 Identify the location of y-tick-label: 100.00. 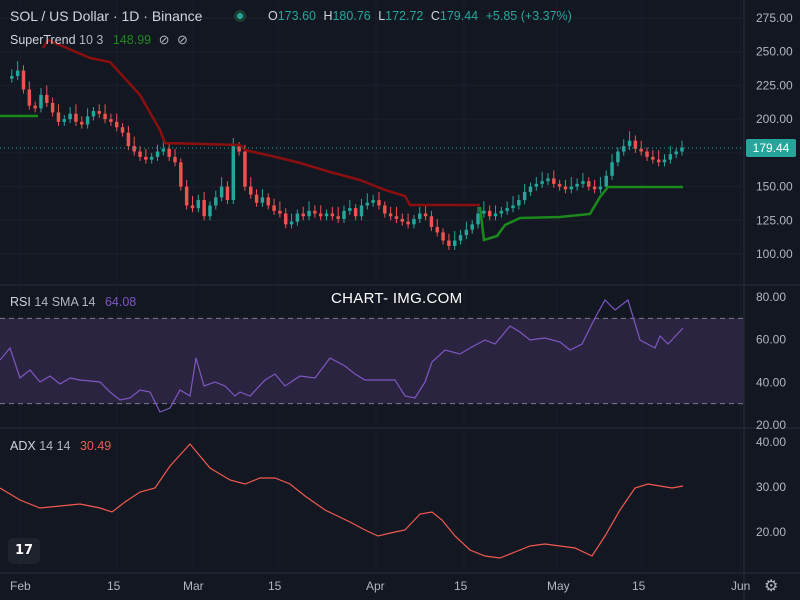
(774, 254).